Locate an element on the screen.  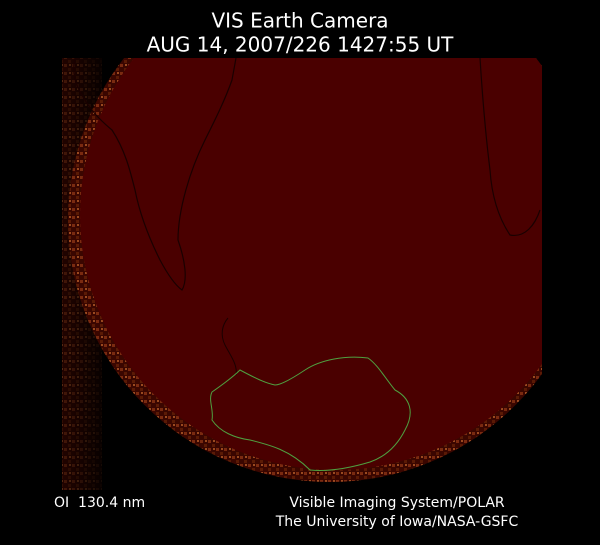
africa-coast is located at coordinates (155, 174).